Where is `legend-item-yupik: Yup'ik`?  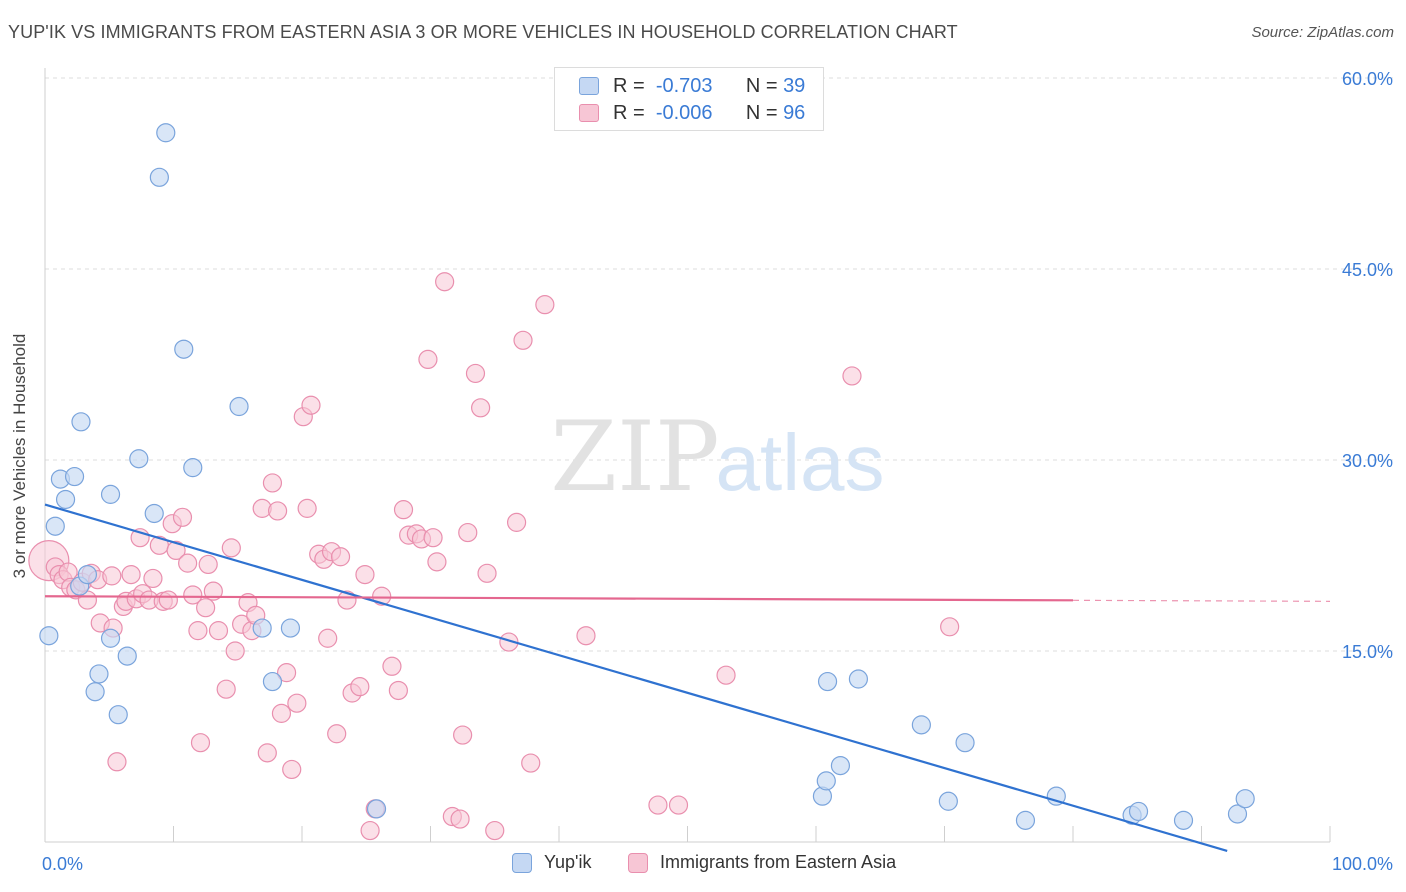
legend-item-yupik: Yup'ik is located at coordinates (551, 862).